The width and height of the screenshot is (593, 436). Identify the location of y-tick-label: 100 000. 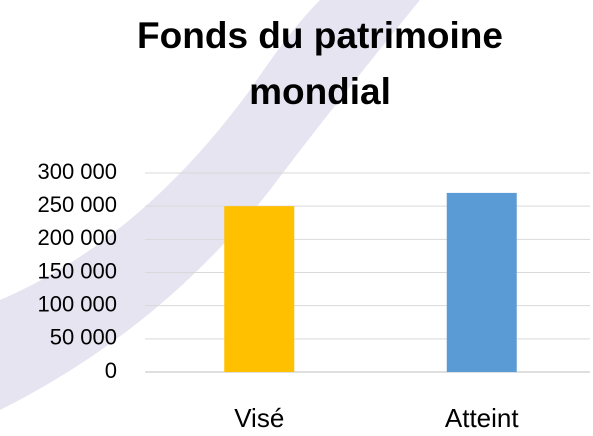
(77, 303).